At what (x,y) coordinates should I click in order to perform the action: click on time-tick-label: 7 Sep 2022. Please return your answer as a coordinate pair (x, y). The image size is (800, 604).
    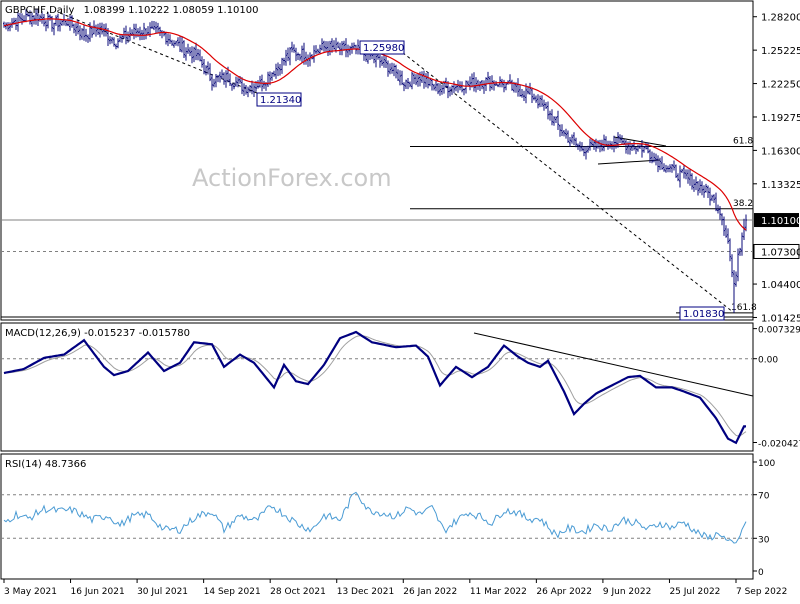
    Looking at the image, I should click on (761, 592).